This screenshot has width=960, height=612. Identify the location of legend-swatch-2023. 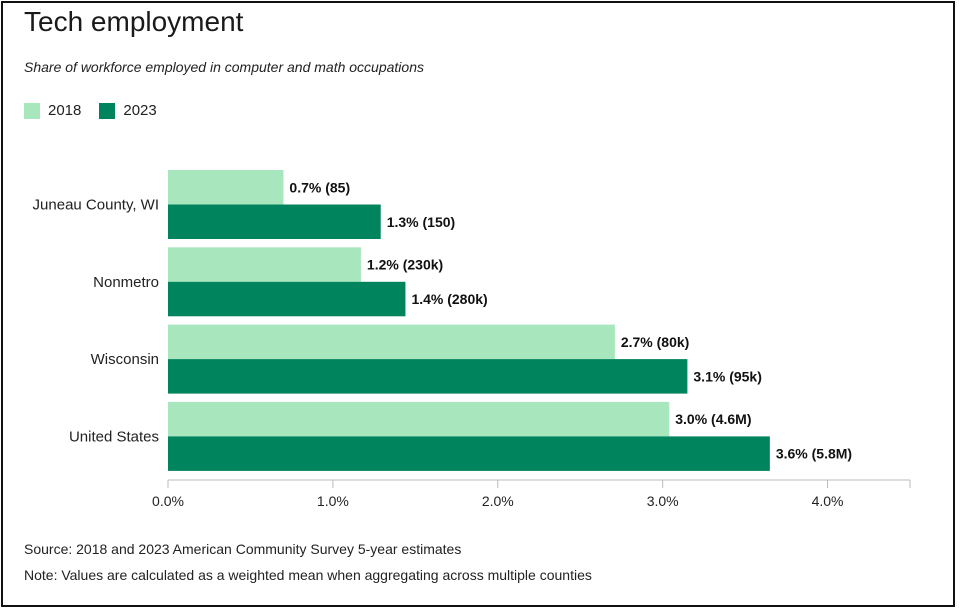
(107, 110).